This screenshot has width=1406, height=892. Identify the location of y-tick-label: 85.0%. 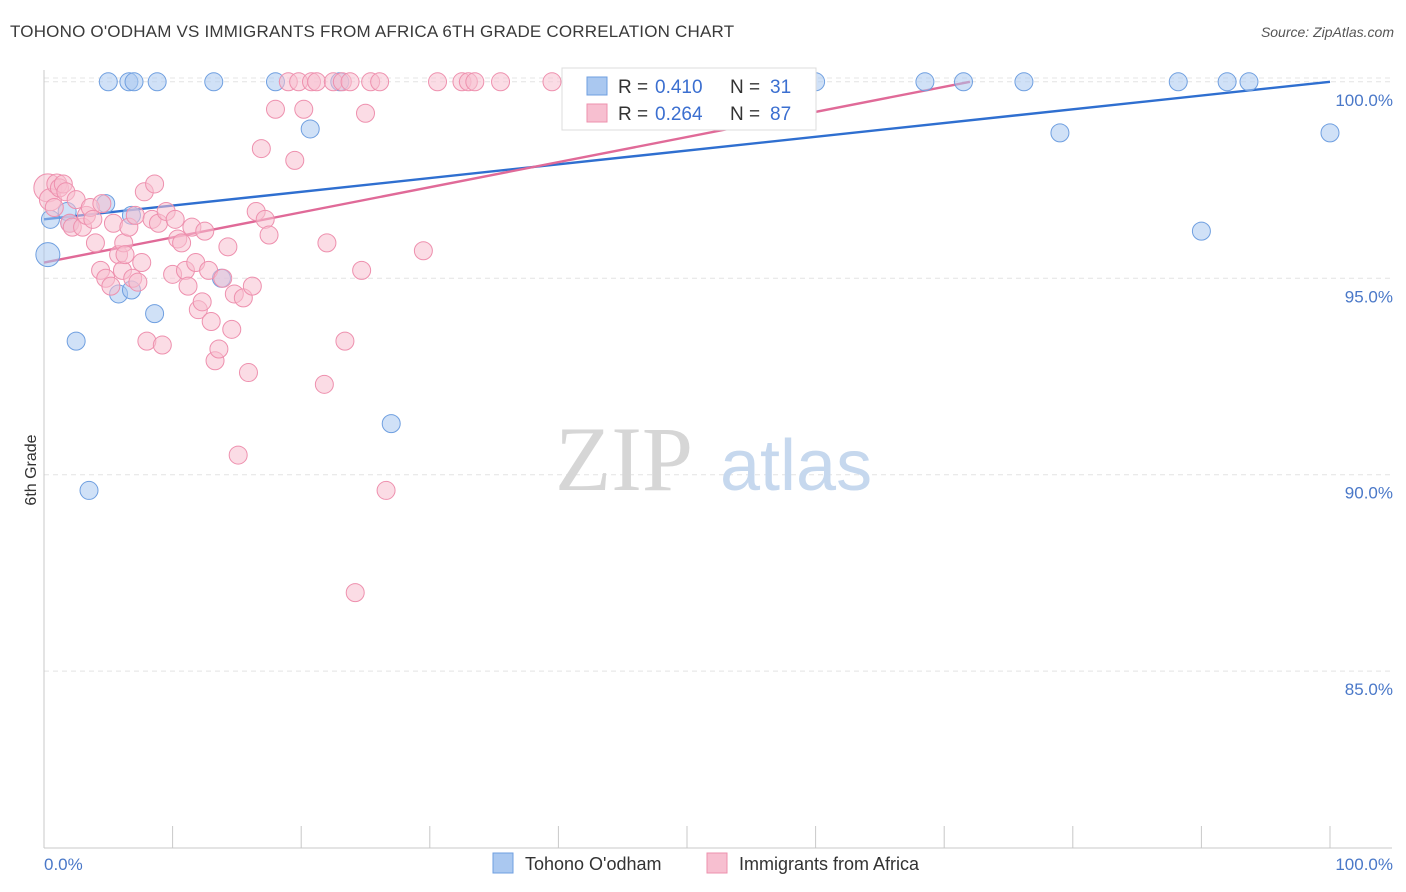
(1369, 689).